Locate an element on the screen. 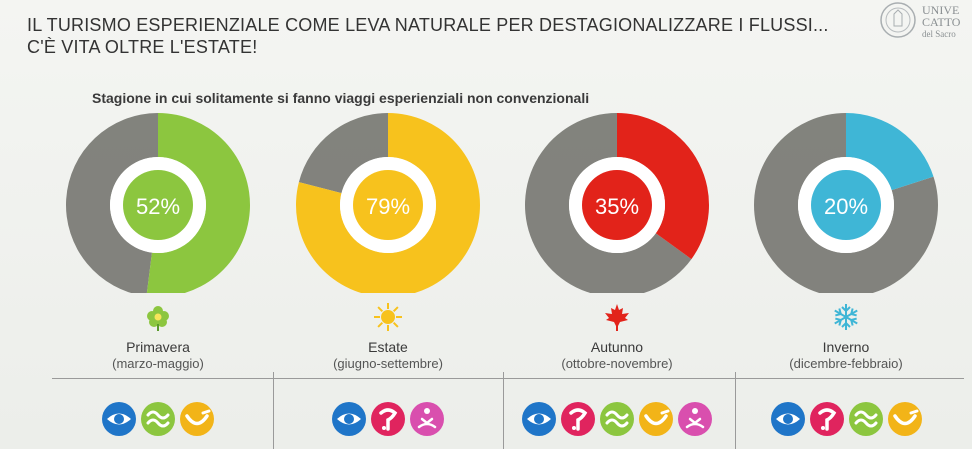 Image resolution: width=972 pixels, height=449 pixels. season-name: Inverno is located at coordinates (846, 347).